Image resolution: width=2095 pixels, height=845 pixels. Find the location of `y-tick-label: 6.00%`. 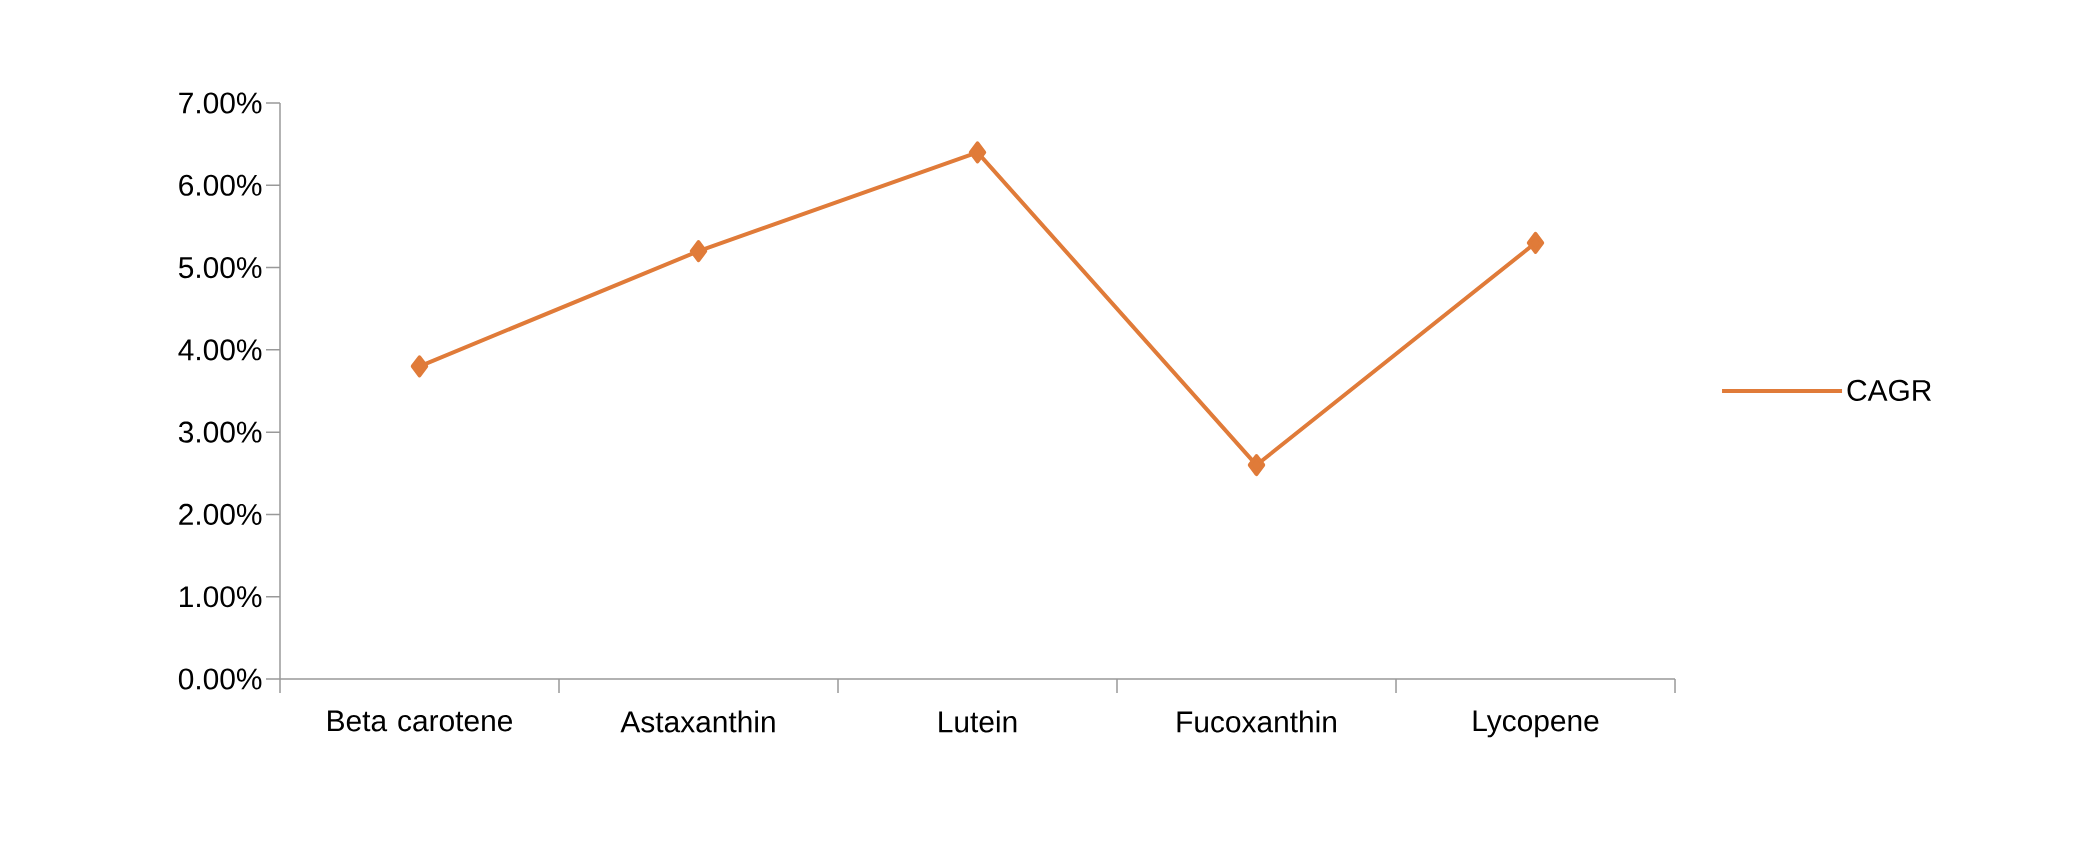

y-tick-label: 6.00% is located at coordinates (220, 185).